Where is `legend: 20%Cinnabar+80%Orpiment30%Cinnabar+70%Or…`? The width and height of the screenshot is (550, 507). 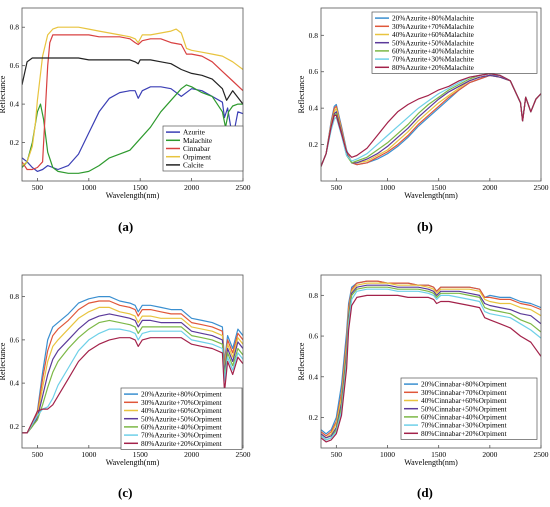 legend: 20%Cinnabar+80%Orpiment30%Cinnabar+70%Or… is located at coordinates (469, 408).